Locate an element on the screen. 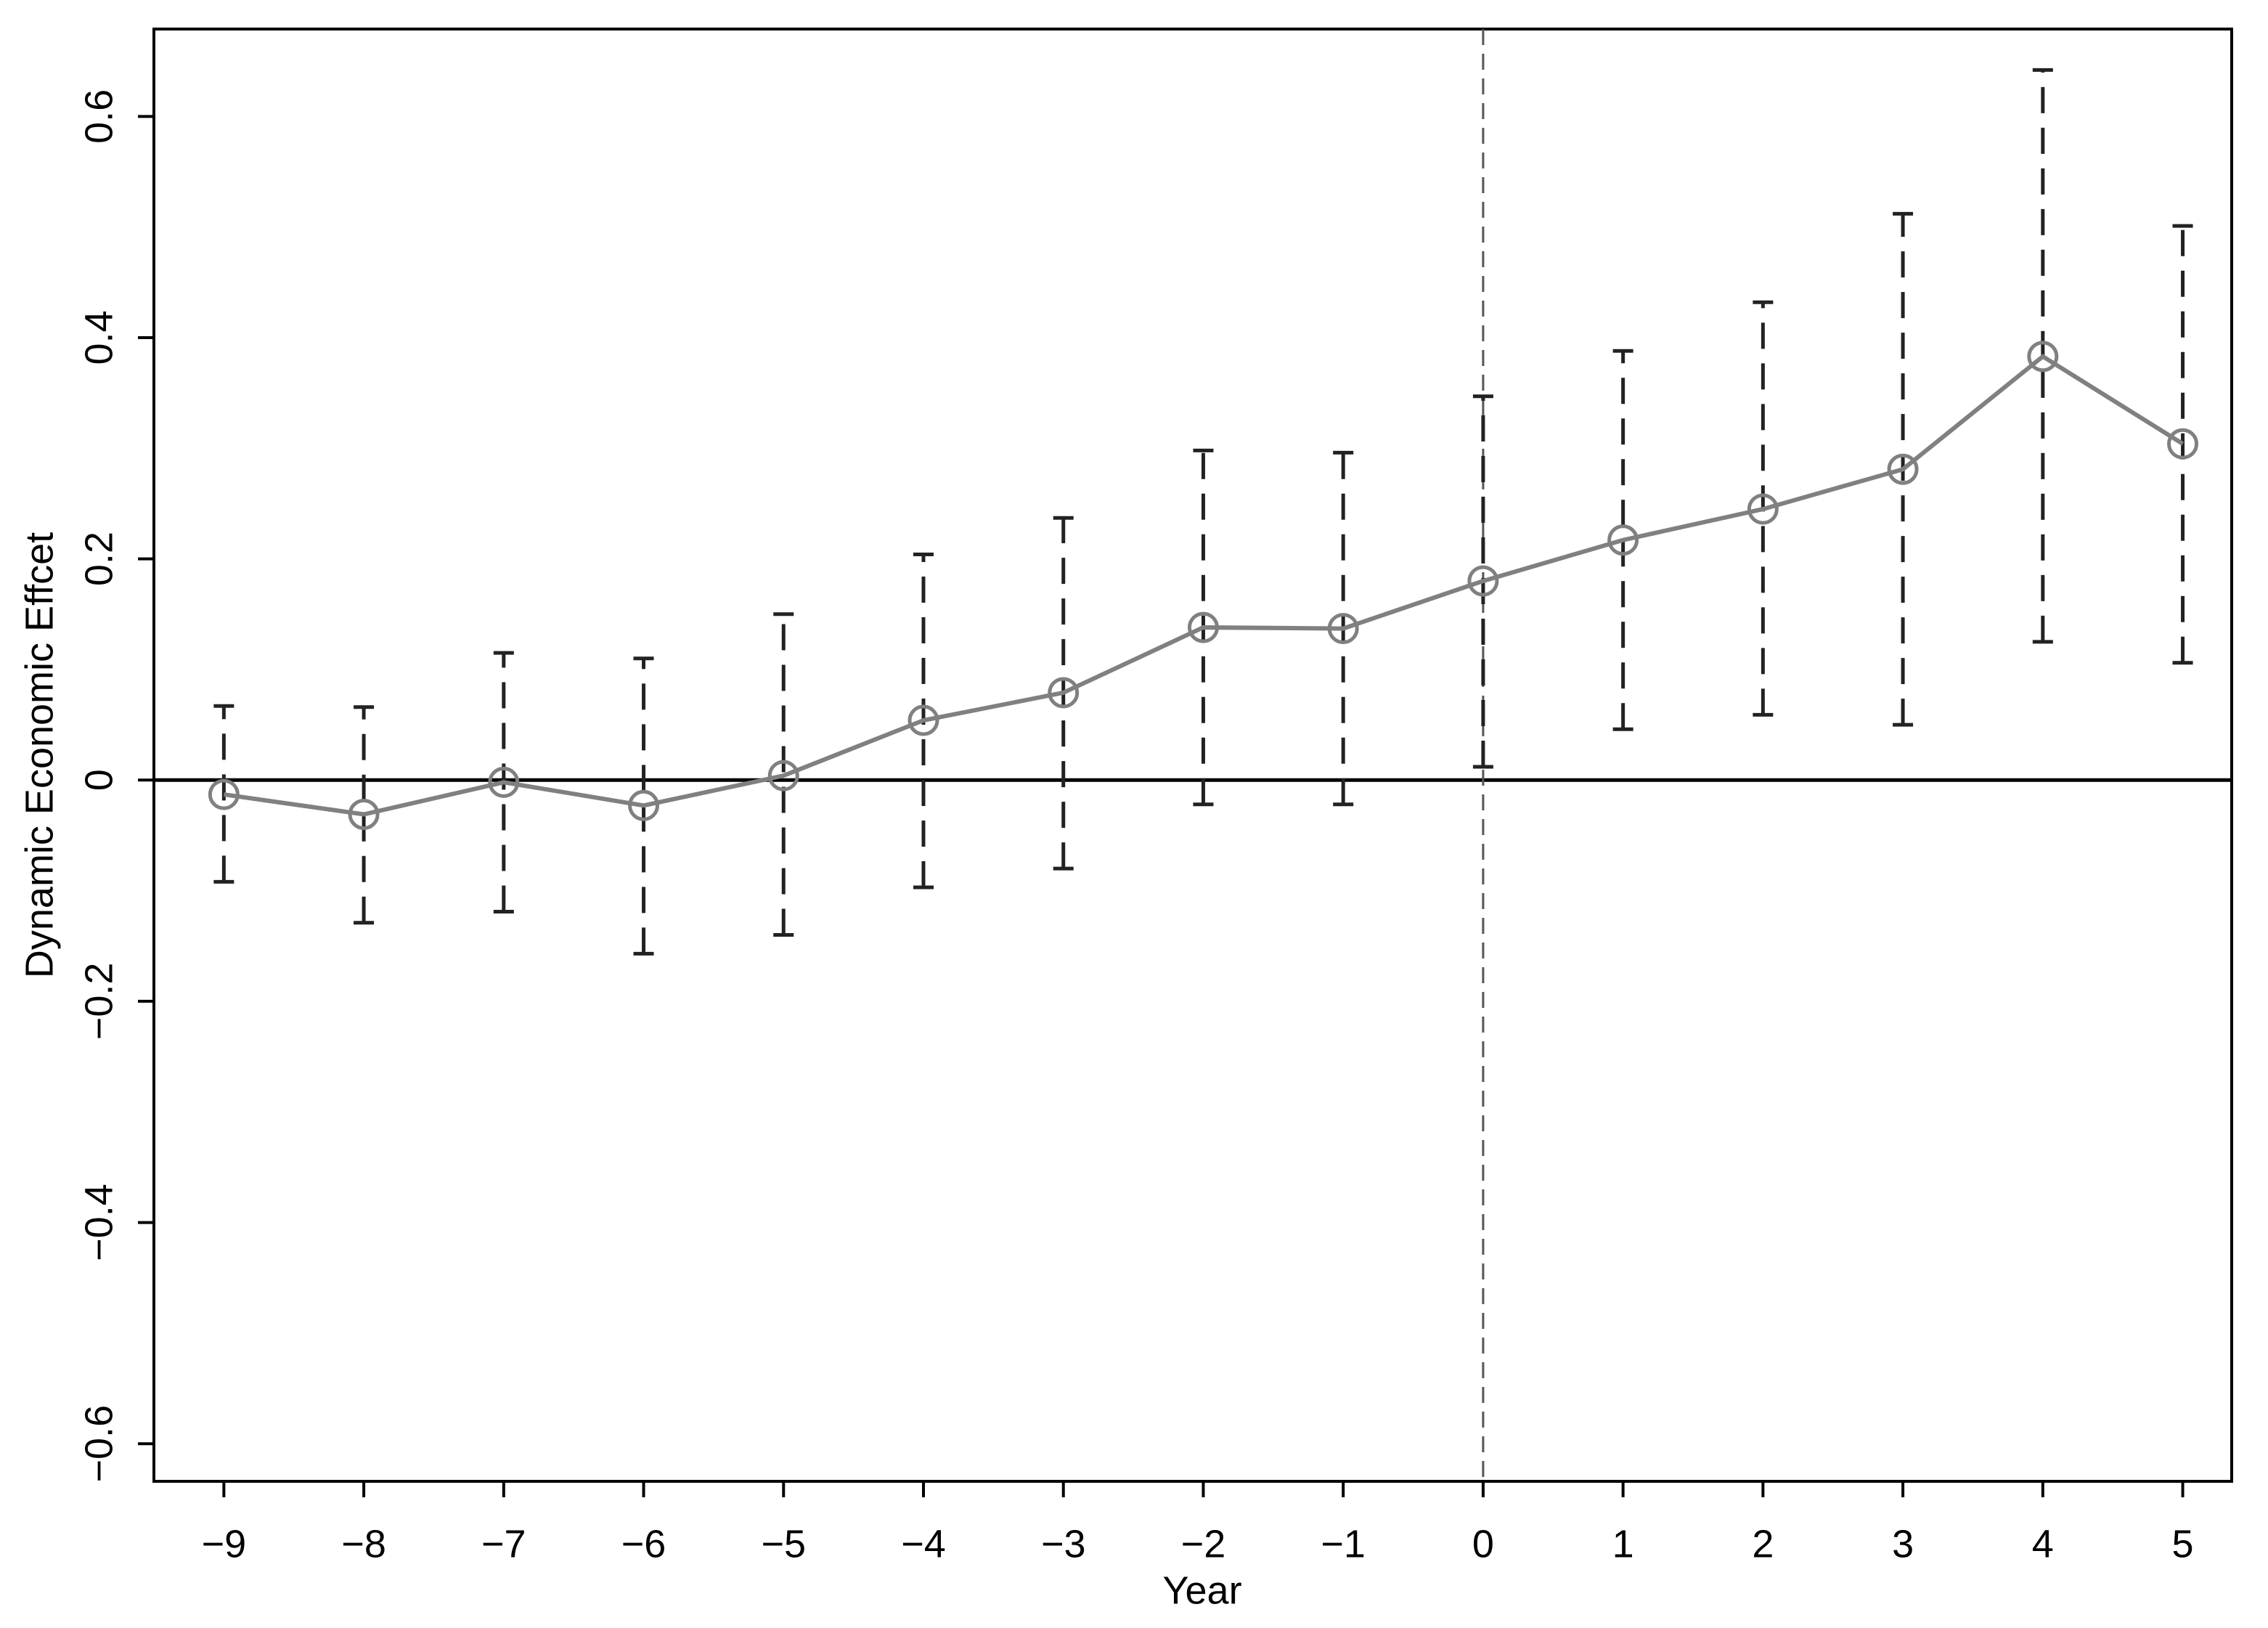 Image resolution: width=2268 pixels, height=1628 pixels. x-tick-label: −6 is located at coordinates (643, 1544).